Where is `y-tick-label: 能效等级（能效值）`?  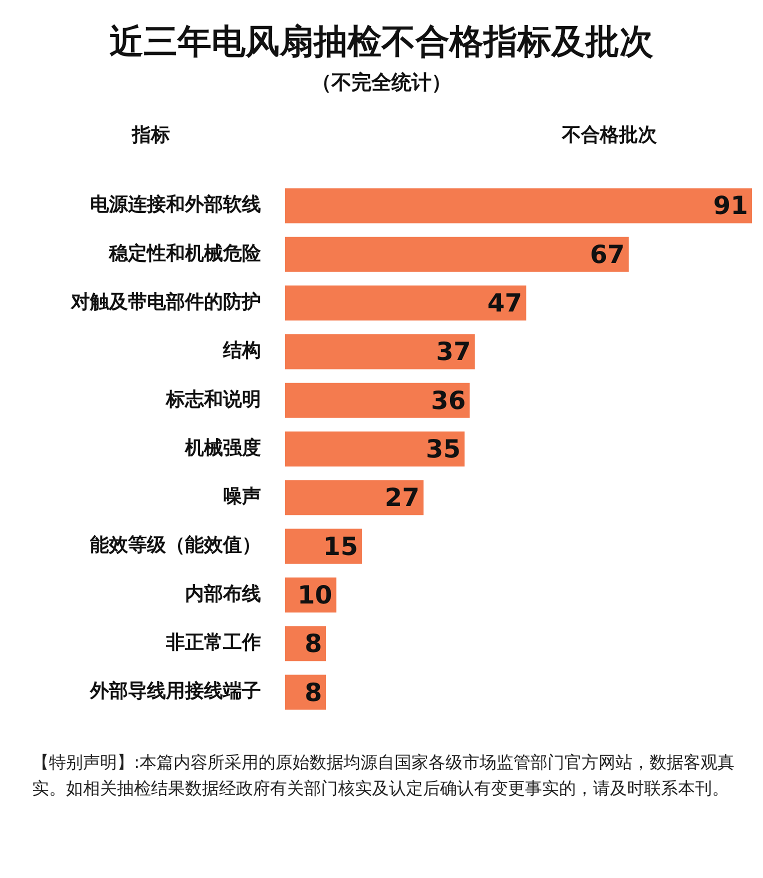 y-tick-label: 能效等级（能效值） is located at coordinates (175, 545).